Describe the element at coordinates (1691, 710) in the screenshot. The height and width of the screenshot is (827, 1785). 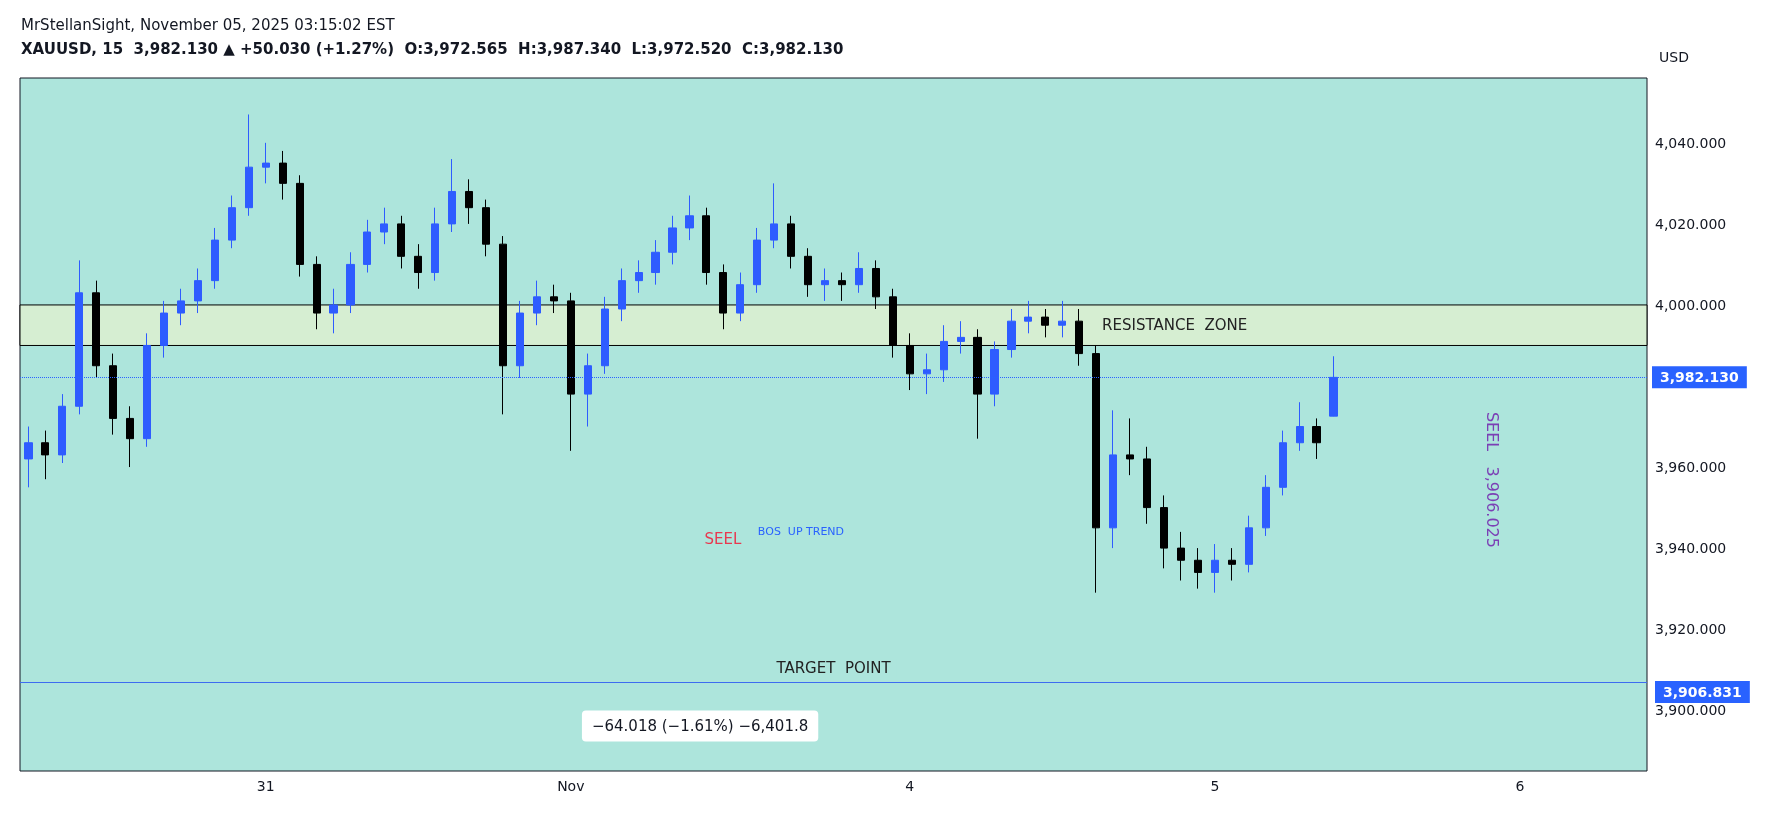
I see `y-tick-label: 3,900.000` at that location.